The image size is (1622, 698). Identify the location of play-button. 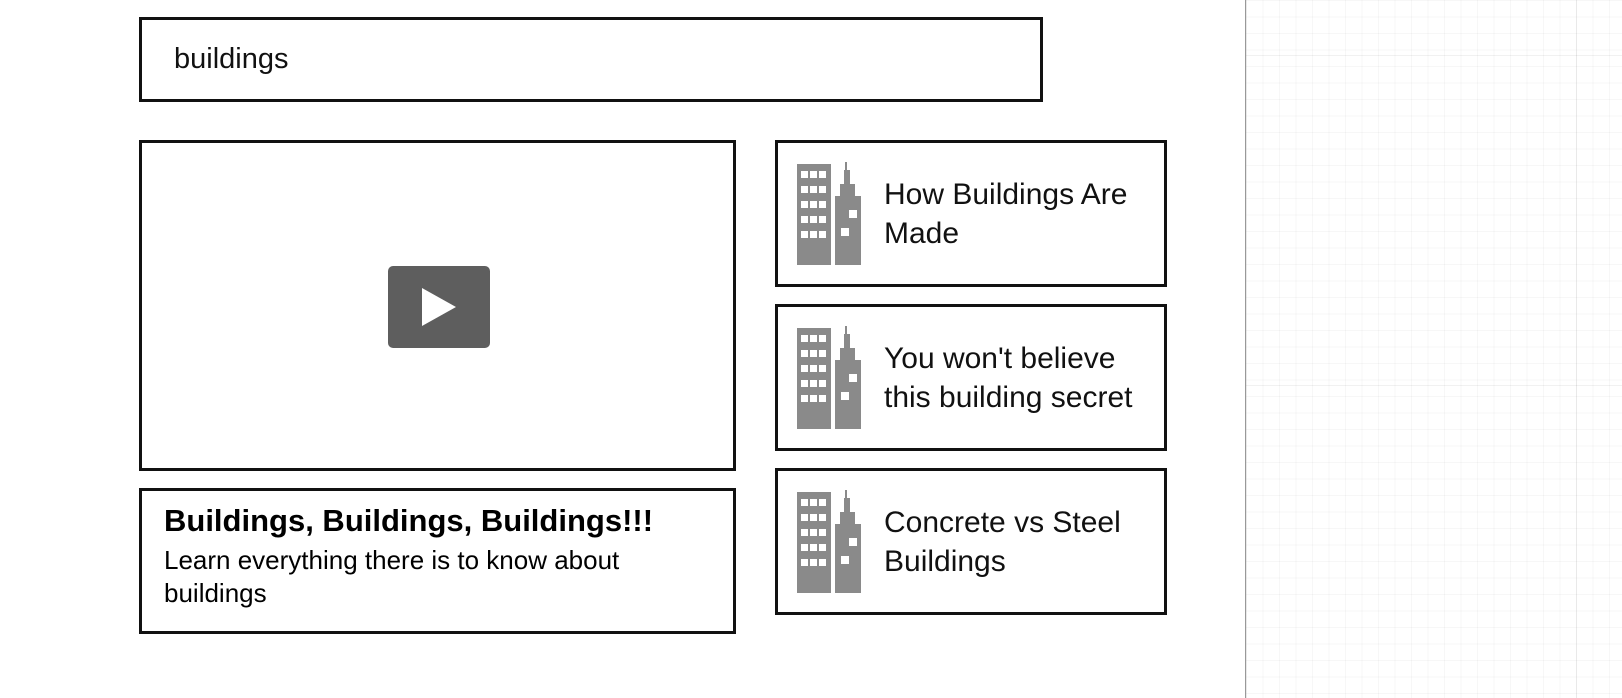
(439, 307).